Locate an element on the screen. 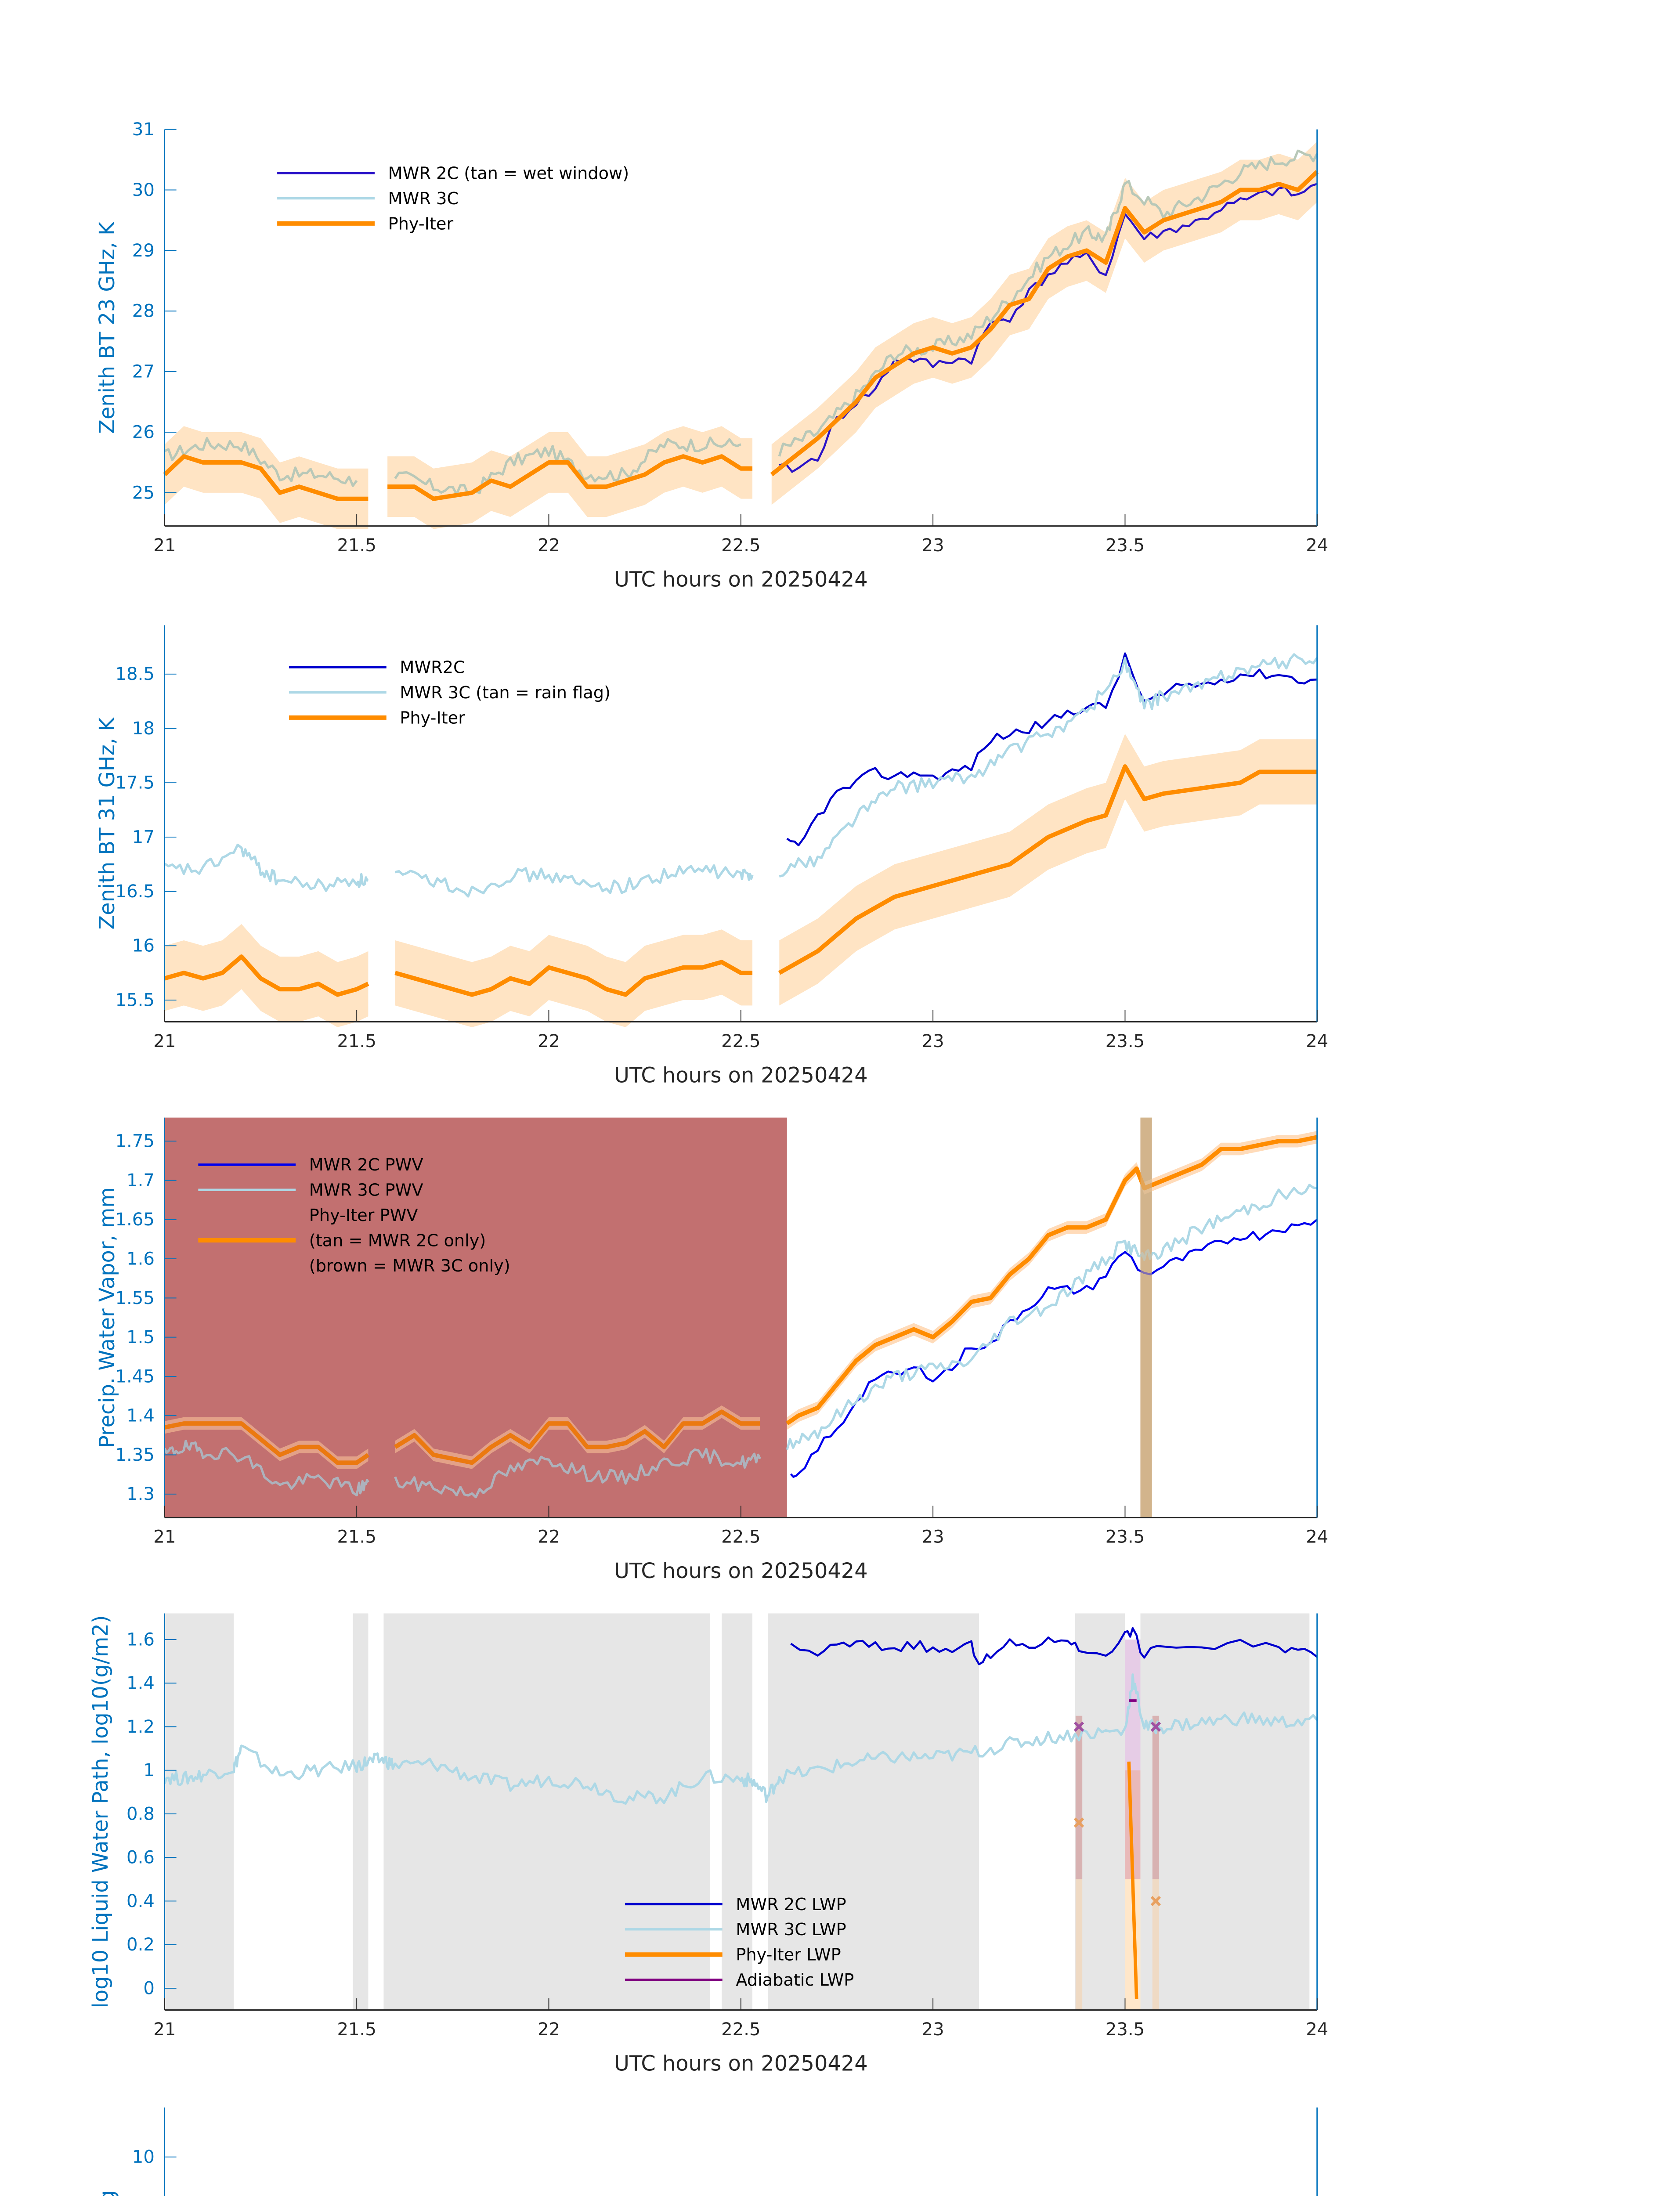 The height and width of the screenshot is (2196, 1680). mwr3c-only-overlay is located at coordinates (475, 1317).